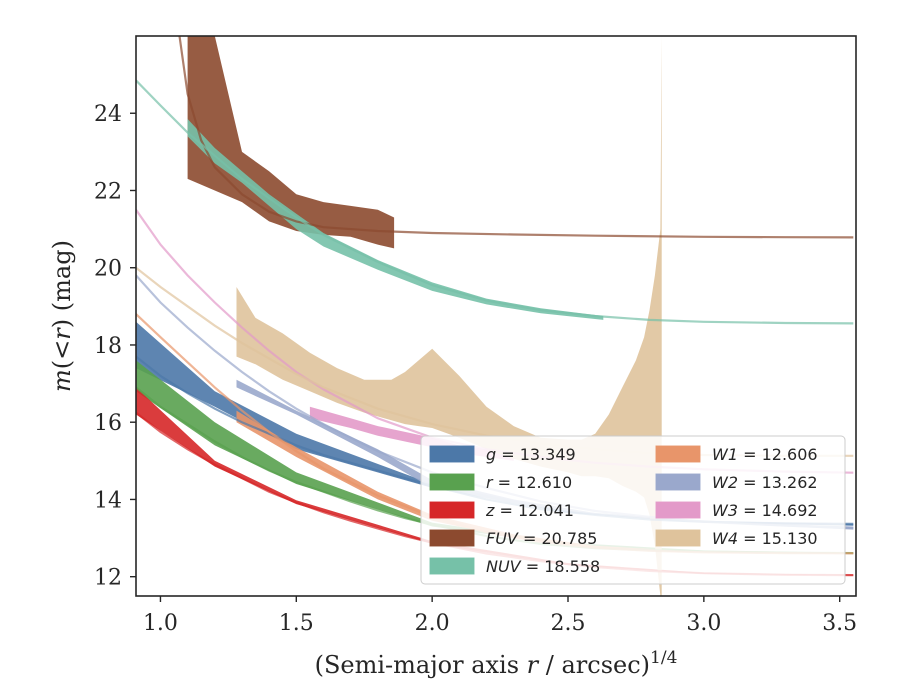  I want to click on legend-label-w3: W3 = 14.692, so click(765, 510).